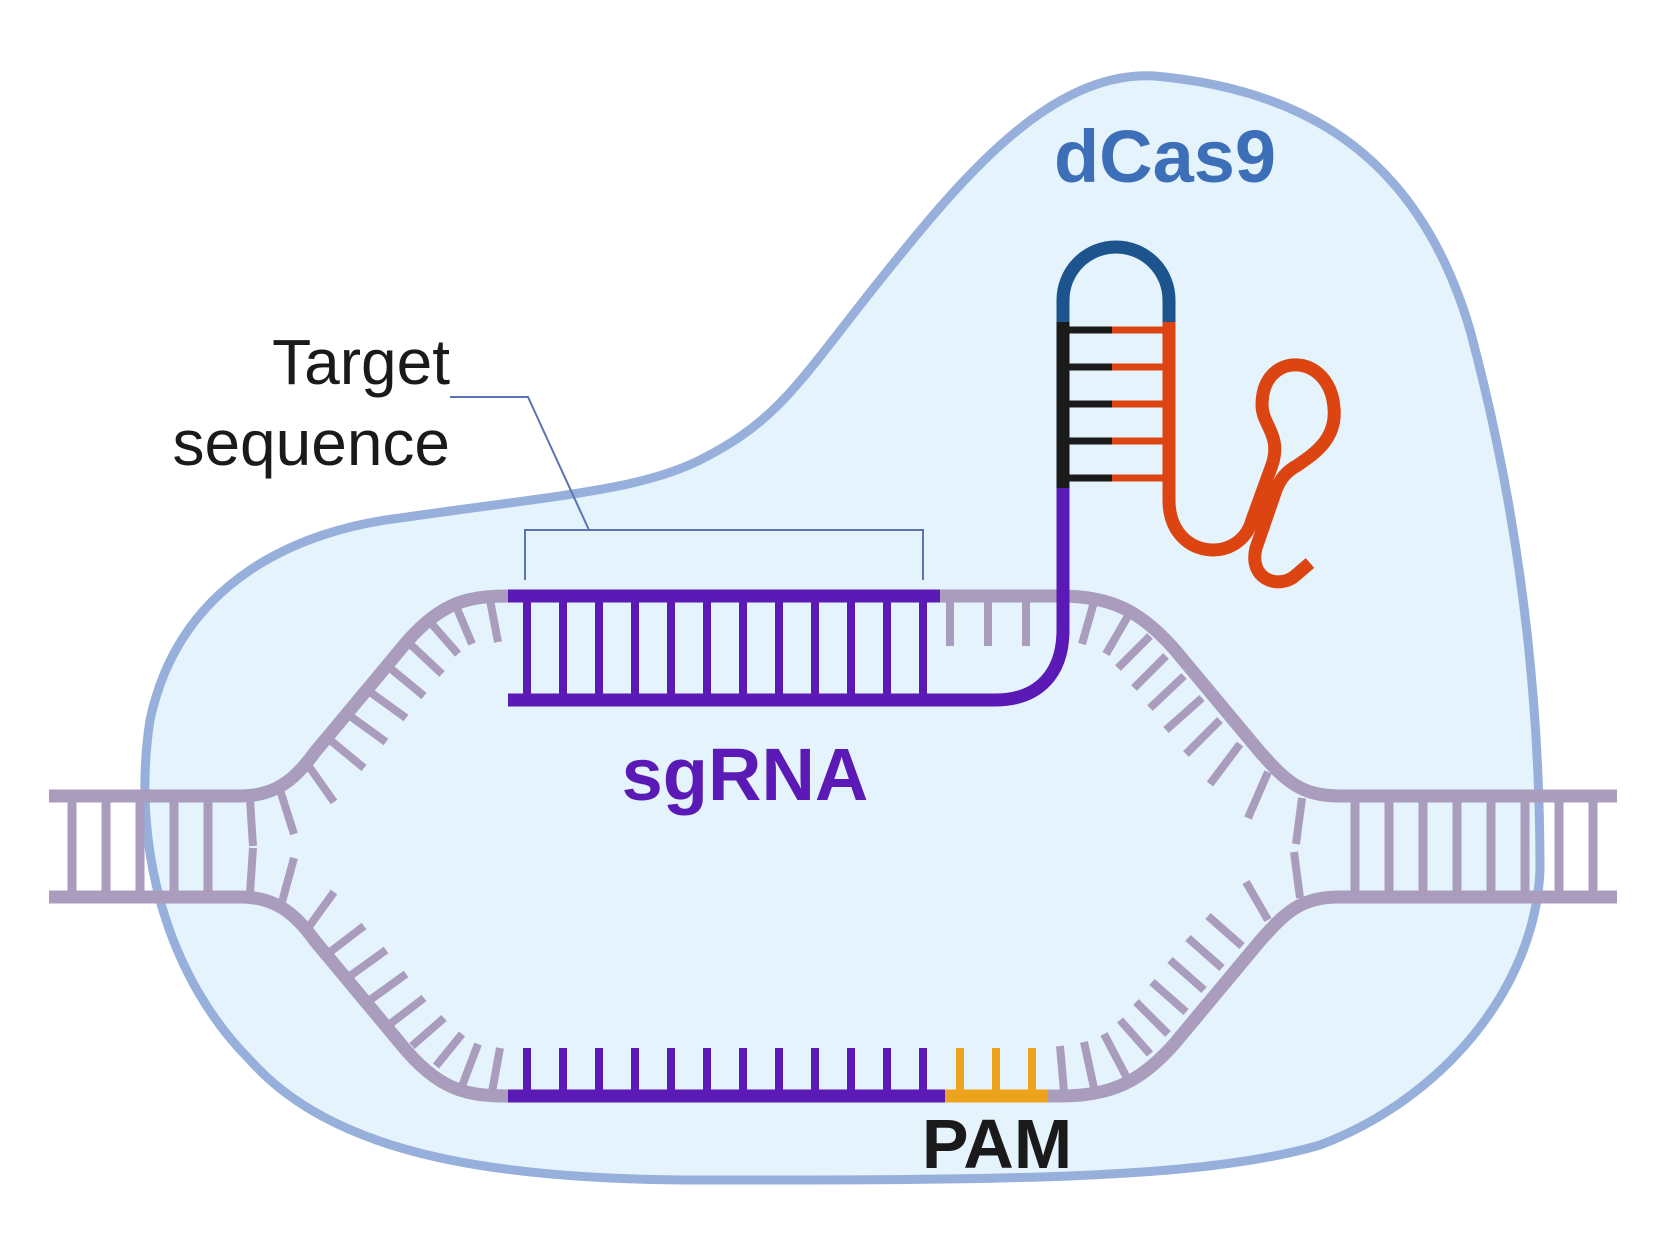 Image resolution: width=1666 pixels, height=1241 pixels. I want to click on dna-duplex-right-rungs, so click(1474, 846).